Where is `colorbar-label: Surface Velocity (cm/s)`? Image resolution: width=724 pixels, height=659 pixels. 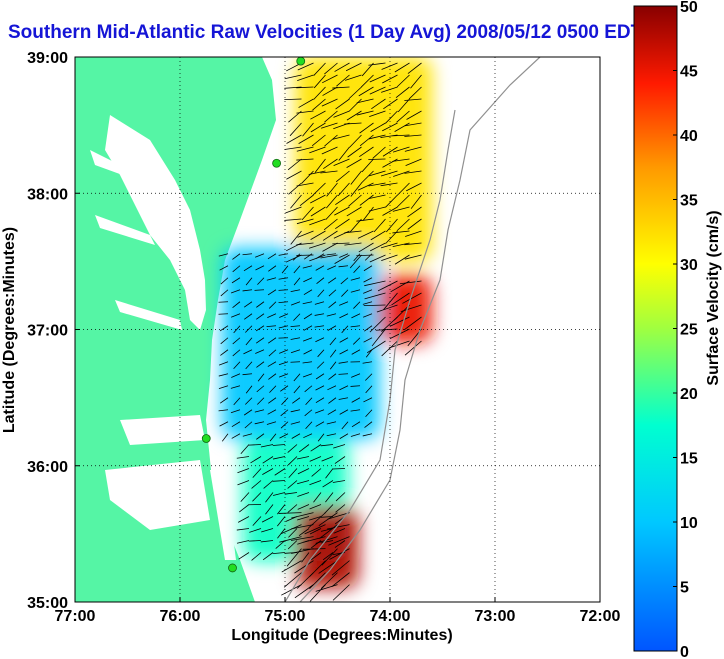
colorbar-label: Surface Velocity (cm/s) is located at coordinates (713, 297).